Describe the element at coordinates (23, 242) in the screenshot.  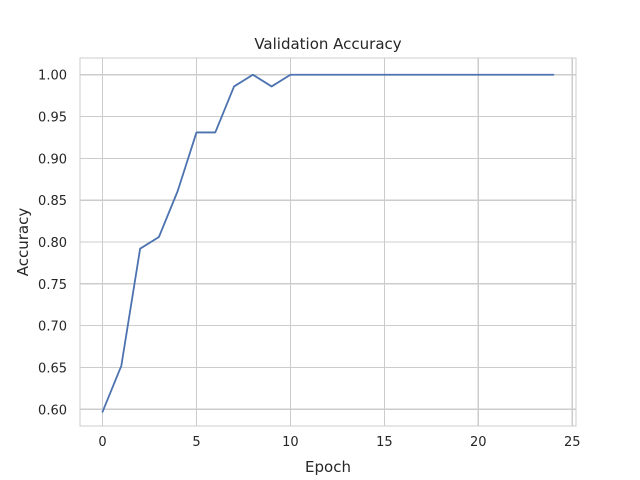
I see `y-axis-label: Accuracy` at that location.